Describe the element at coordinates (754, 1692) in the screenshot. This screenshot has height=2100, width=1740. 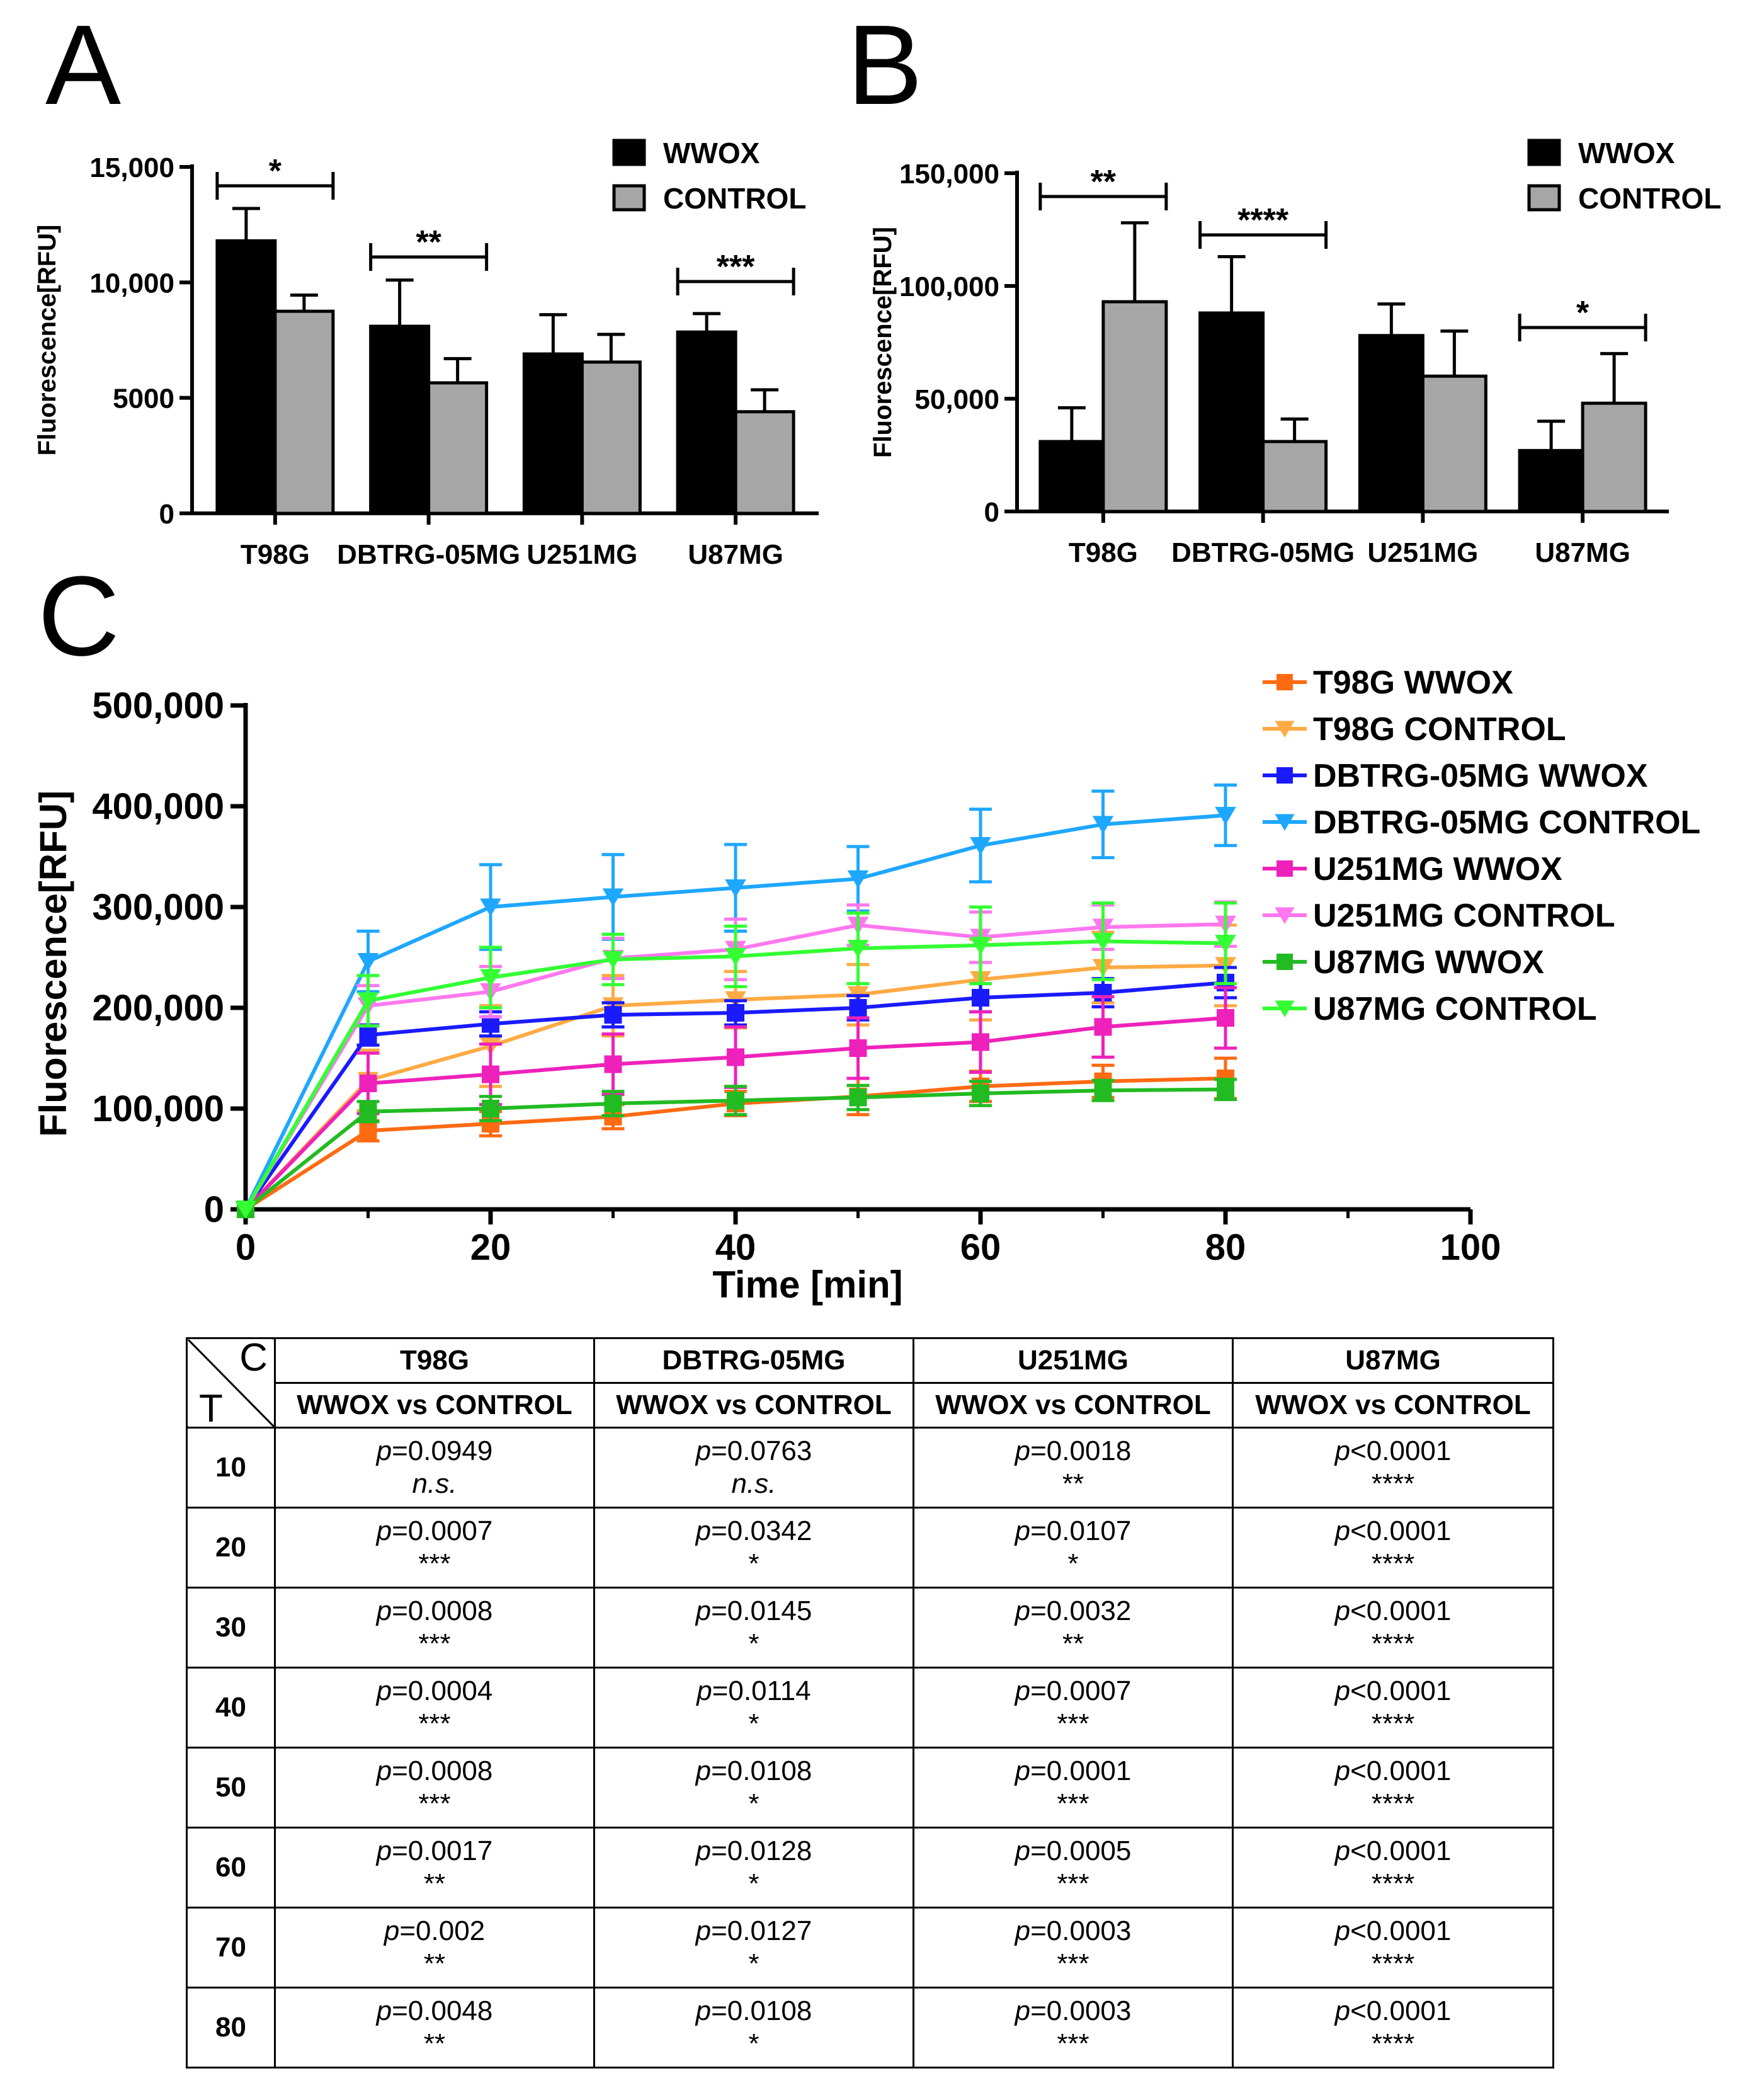
I see `p-value-line: p=0.0114` at that location.